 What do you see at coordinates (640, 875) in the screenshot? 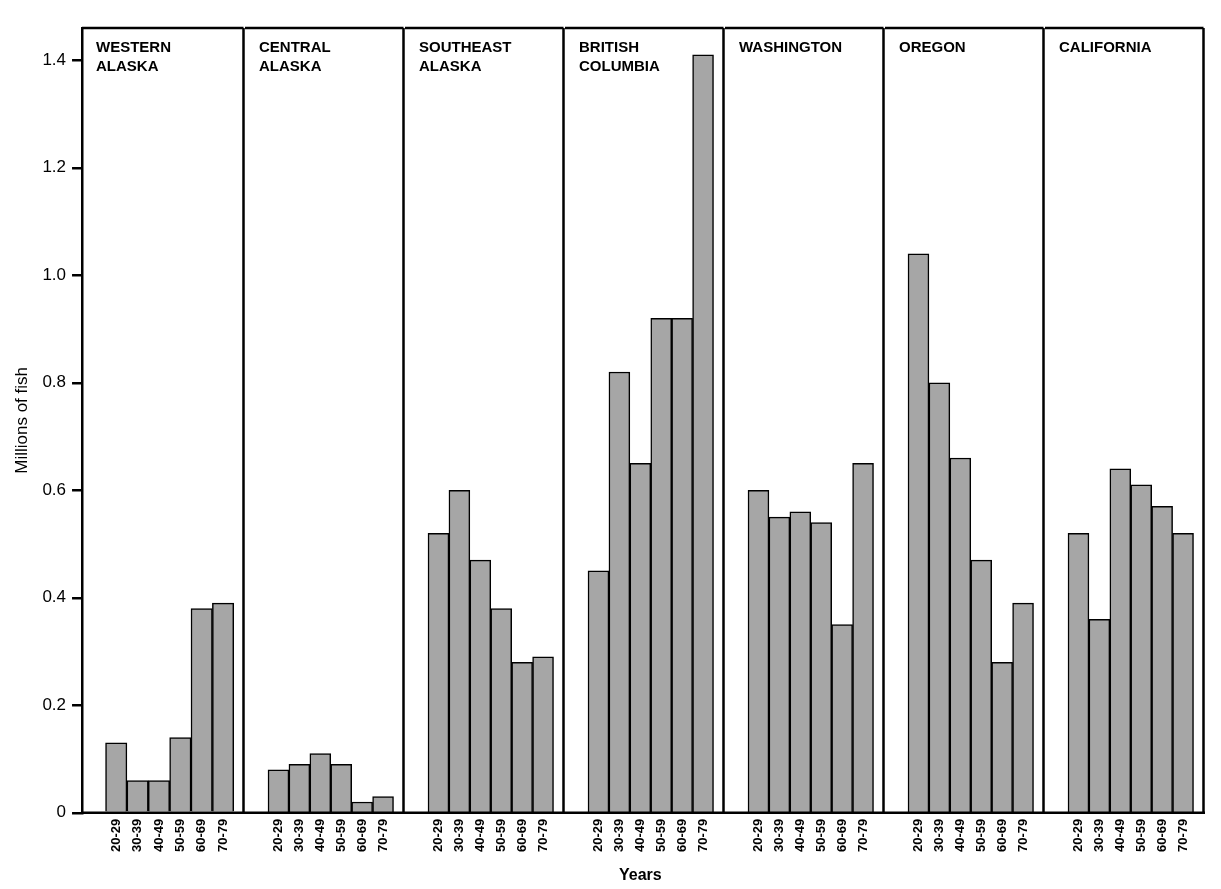
I see `x-axis-title: Years` at bounding box center [640, 875].